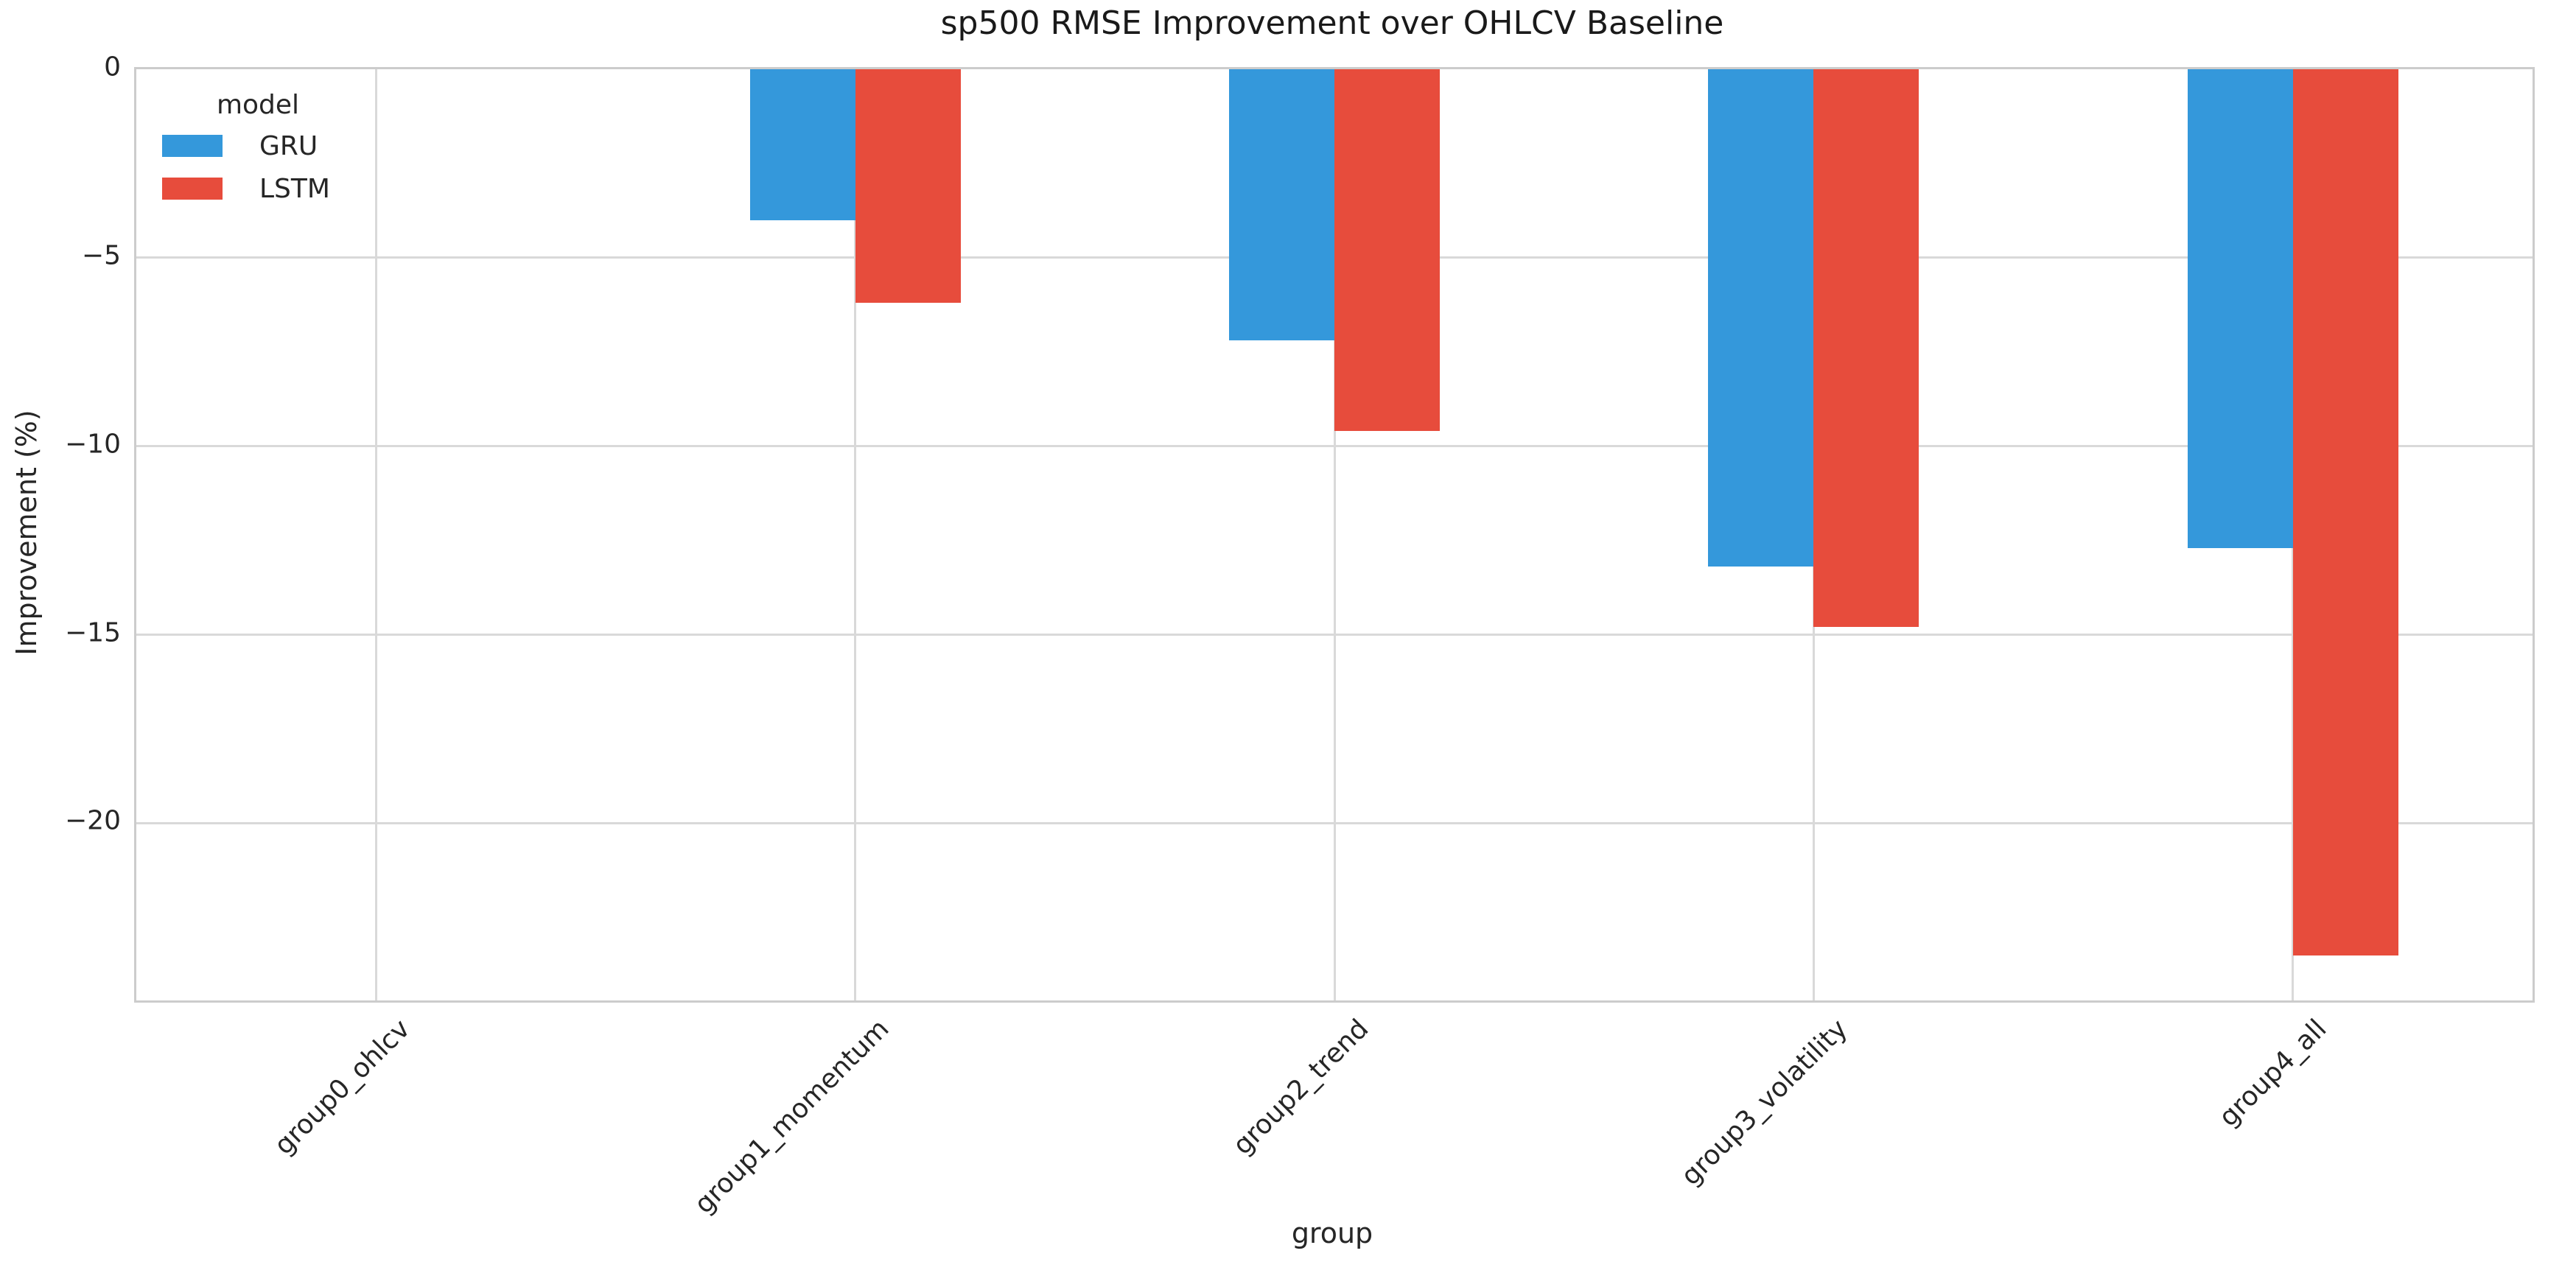 The height and width of the screenshot is (1273, 2576). Describe the element at coordinates (192, 146) in the screenshot. I see `legend-swatch-gru` at that location.